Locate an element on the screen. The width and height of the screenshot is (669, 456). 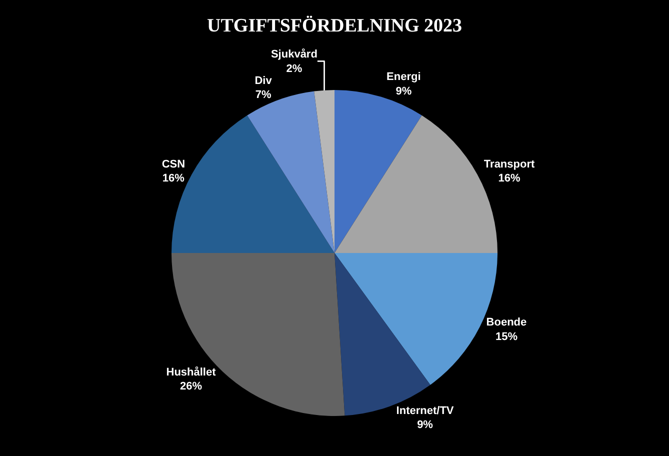
chart-title: UTGIFTSFÖRDELNING 2023 is located at coordinates (334, 26).